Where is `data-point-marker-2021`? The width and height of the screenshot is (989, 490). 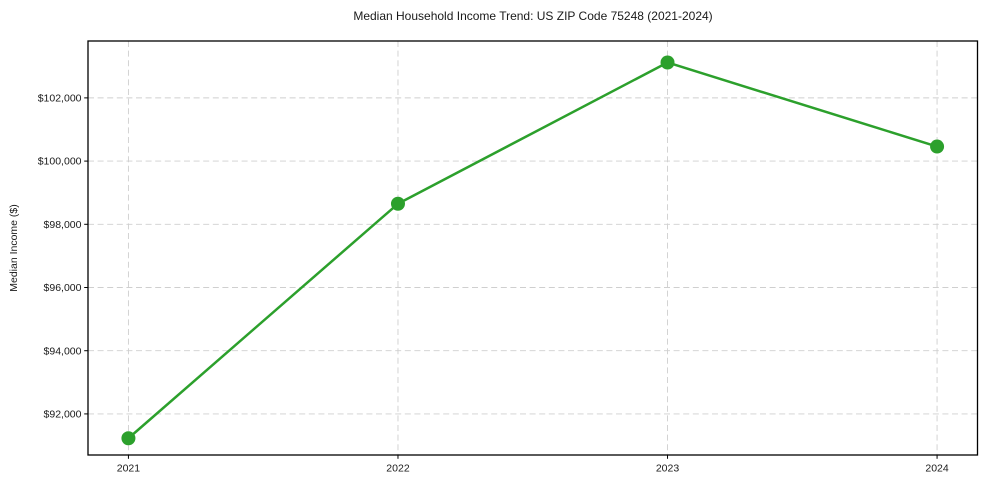
data-point-marker-2021 is located at coordinates (128, 438).